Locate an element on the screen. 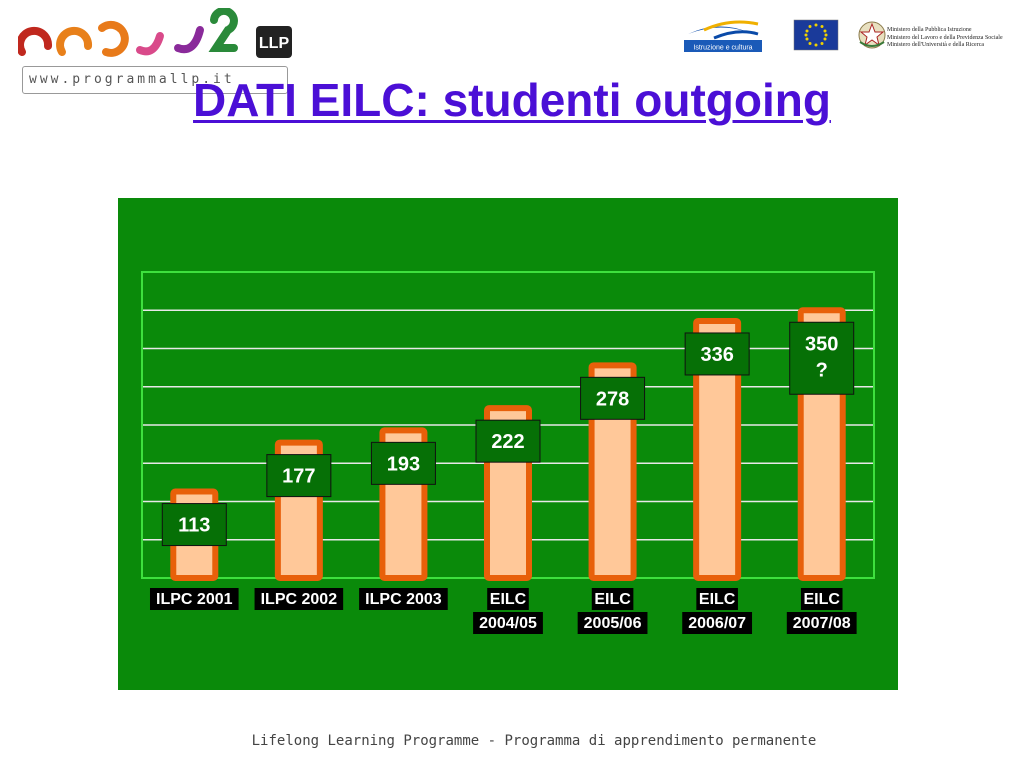  page-title: DATI EILC: studenti outgoing is located at coordinates (512, 100).